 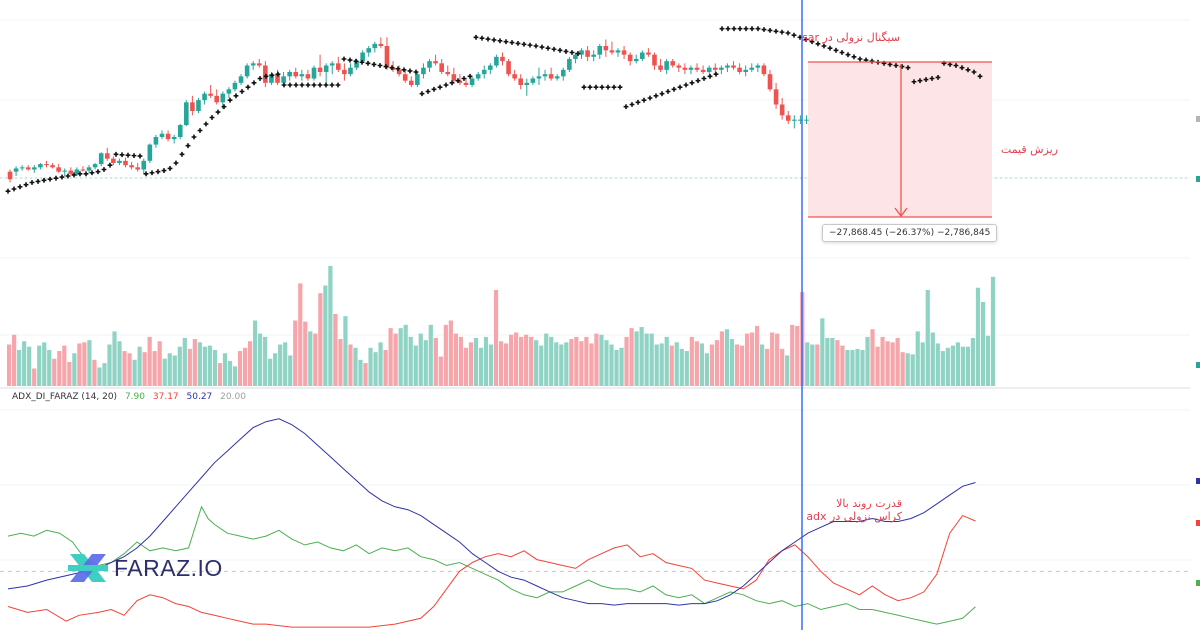 What do you see at coordinates (134, 397) in the screenshot?
I see `legend-plus-di: 7.90` at bounding box center [134, 397].